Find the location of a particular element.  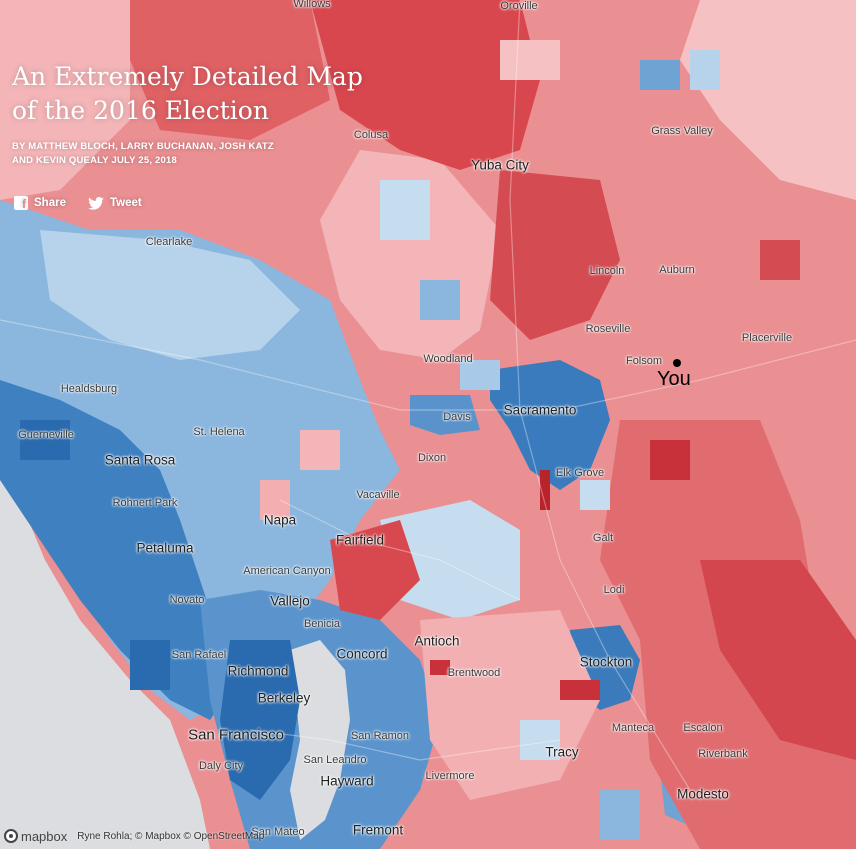

place-label: Lincoln is located at coordinates (607, 271).